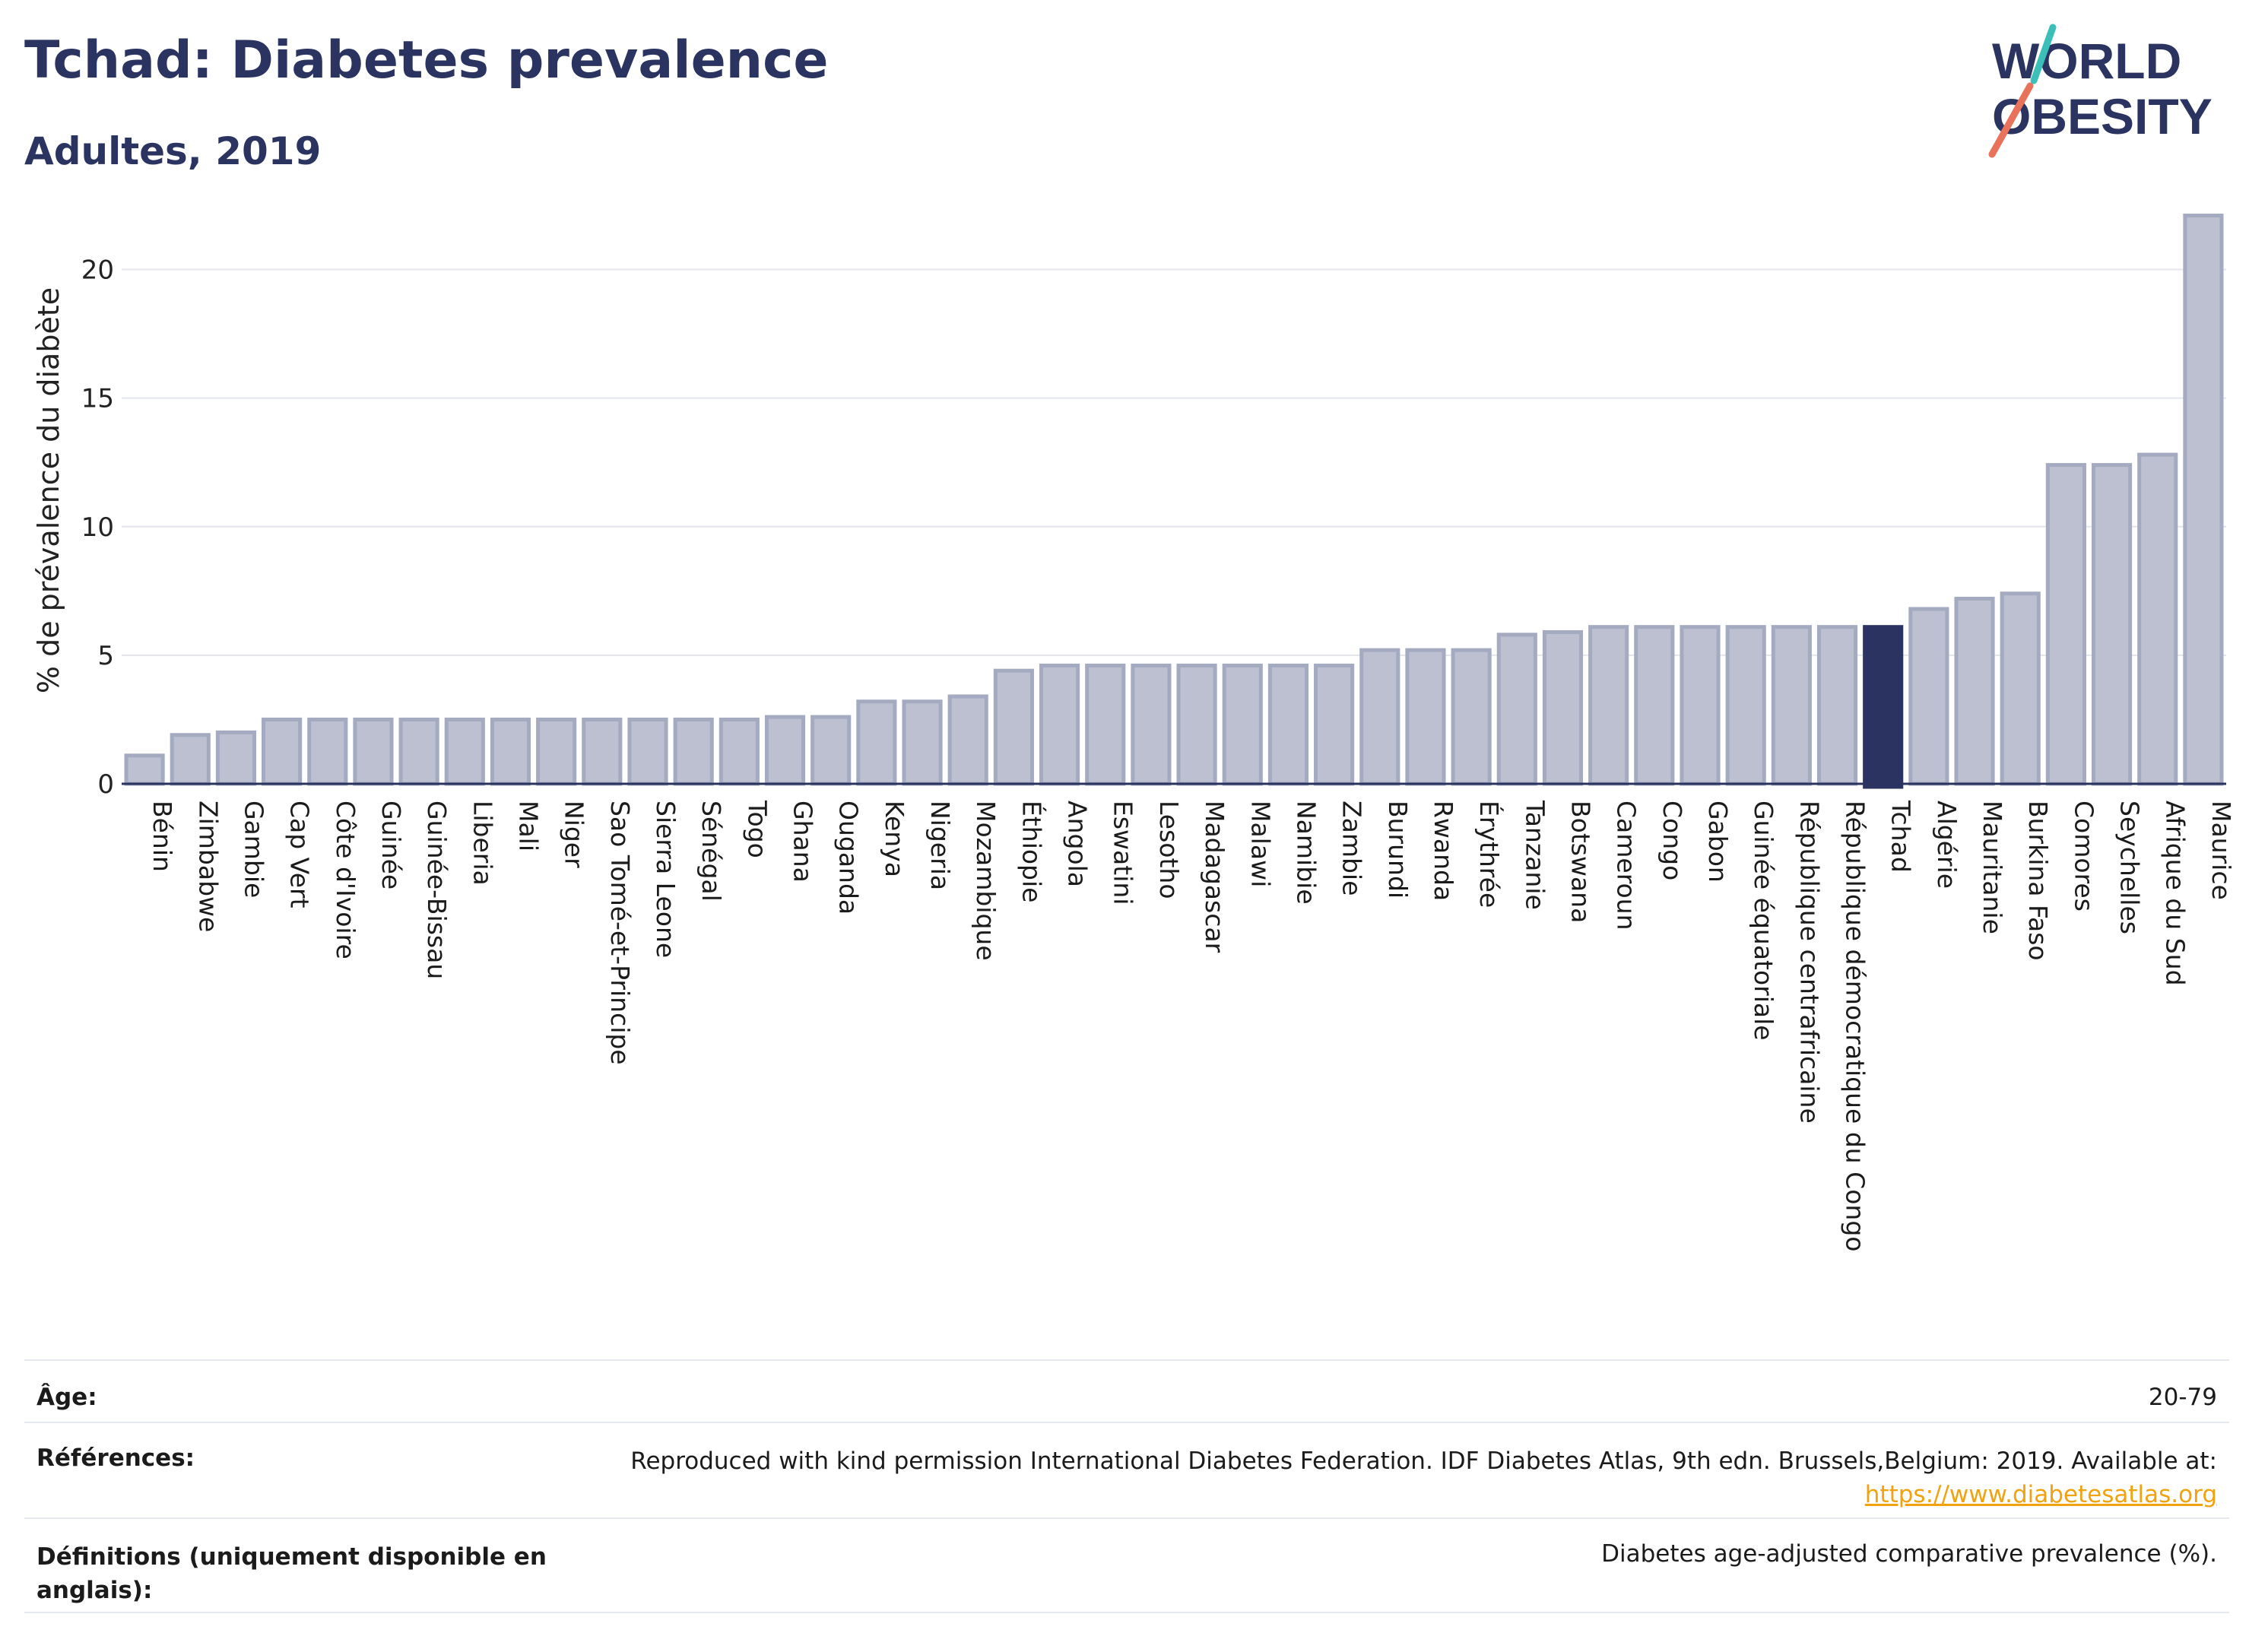 The height and width of the screenshot is (1652, 2249). Describe the element at coordinates (620, 933) in the screenshot. I see `x-tick-label: Sao Tomé-et-Principe` at that location.